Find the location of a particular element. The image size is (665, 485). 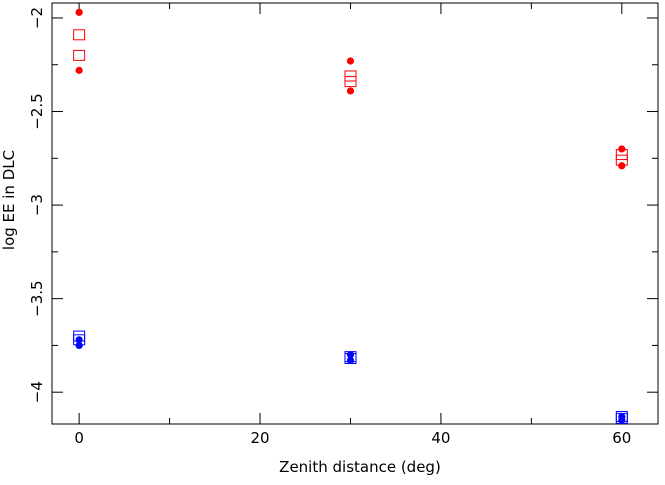

x-axis-label: Zenith distance (deg) is located at coordinates (360, 467).